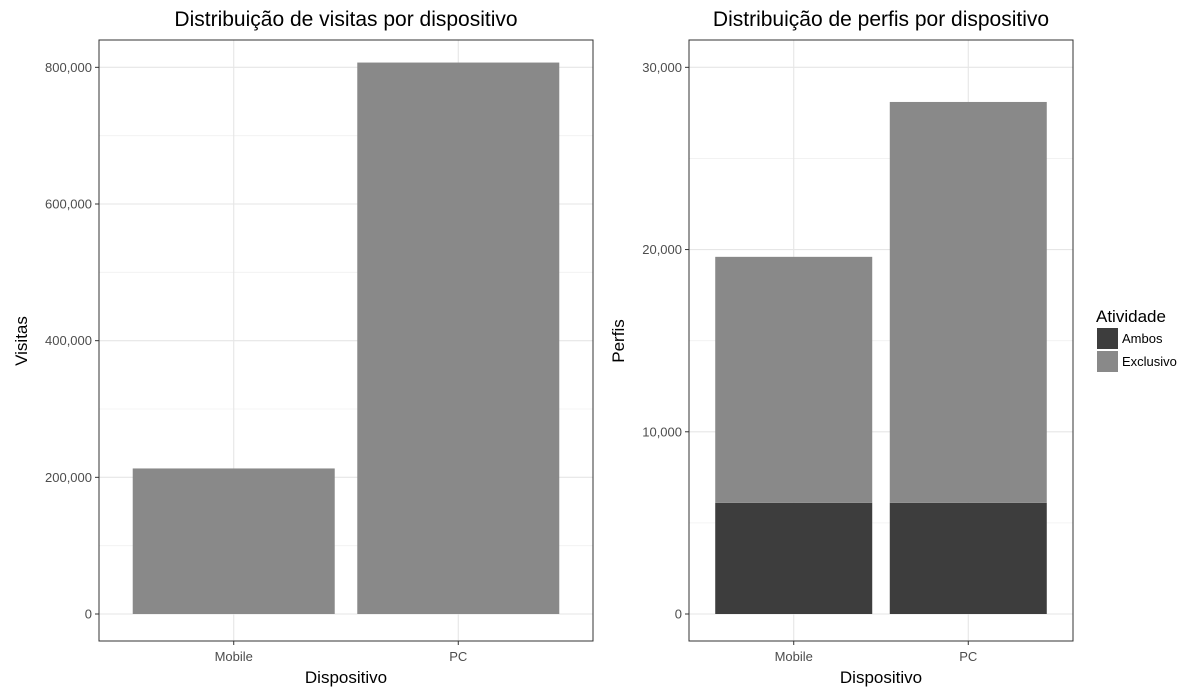 The height and width of the screenshot is (700, 1200). I want to click on y-tick-label: 20,000, so click(662, 249).